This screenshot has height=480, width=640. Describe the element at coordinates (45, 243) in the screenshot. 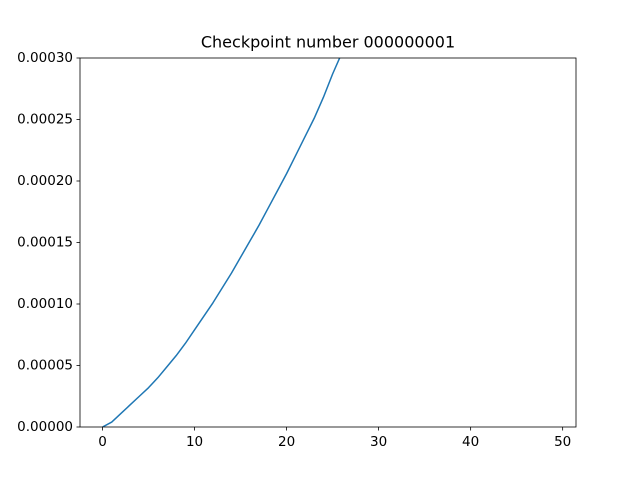

I see `y-tick-label: 0.00015` at that location.